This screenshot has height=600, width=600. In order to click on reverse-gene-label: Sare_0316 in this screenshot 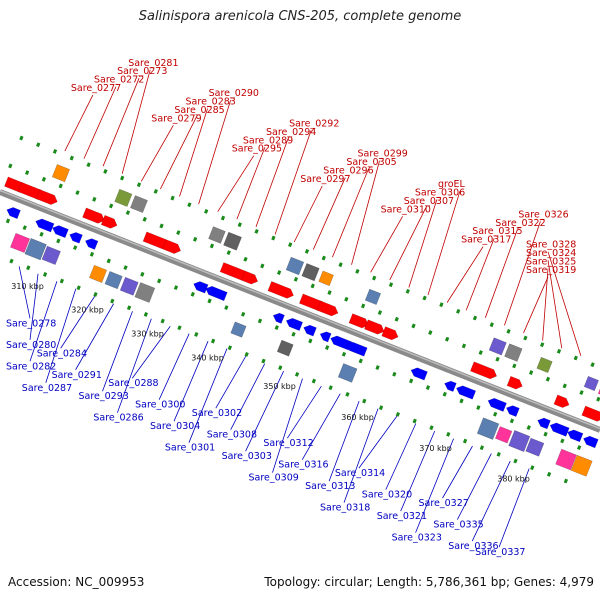, I will do `click(303, 465)`.